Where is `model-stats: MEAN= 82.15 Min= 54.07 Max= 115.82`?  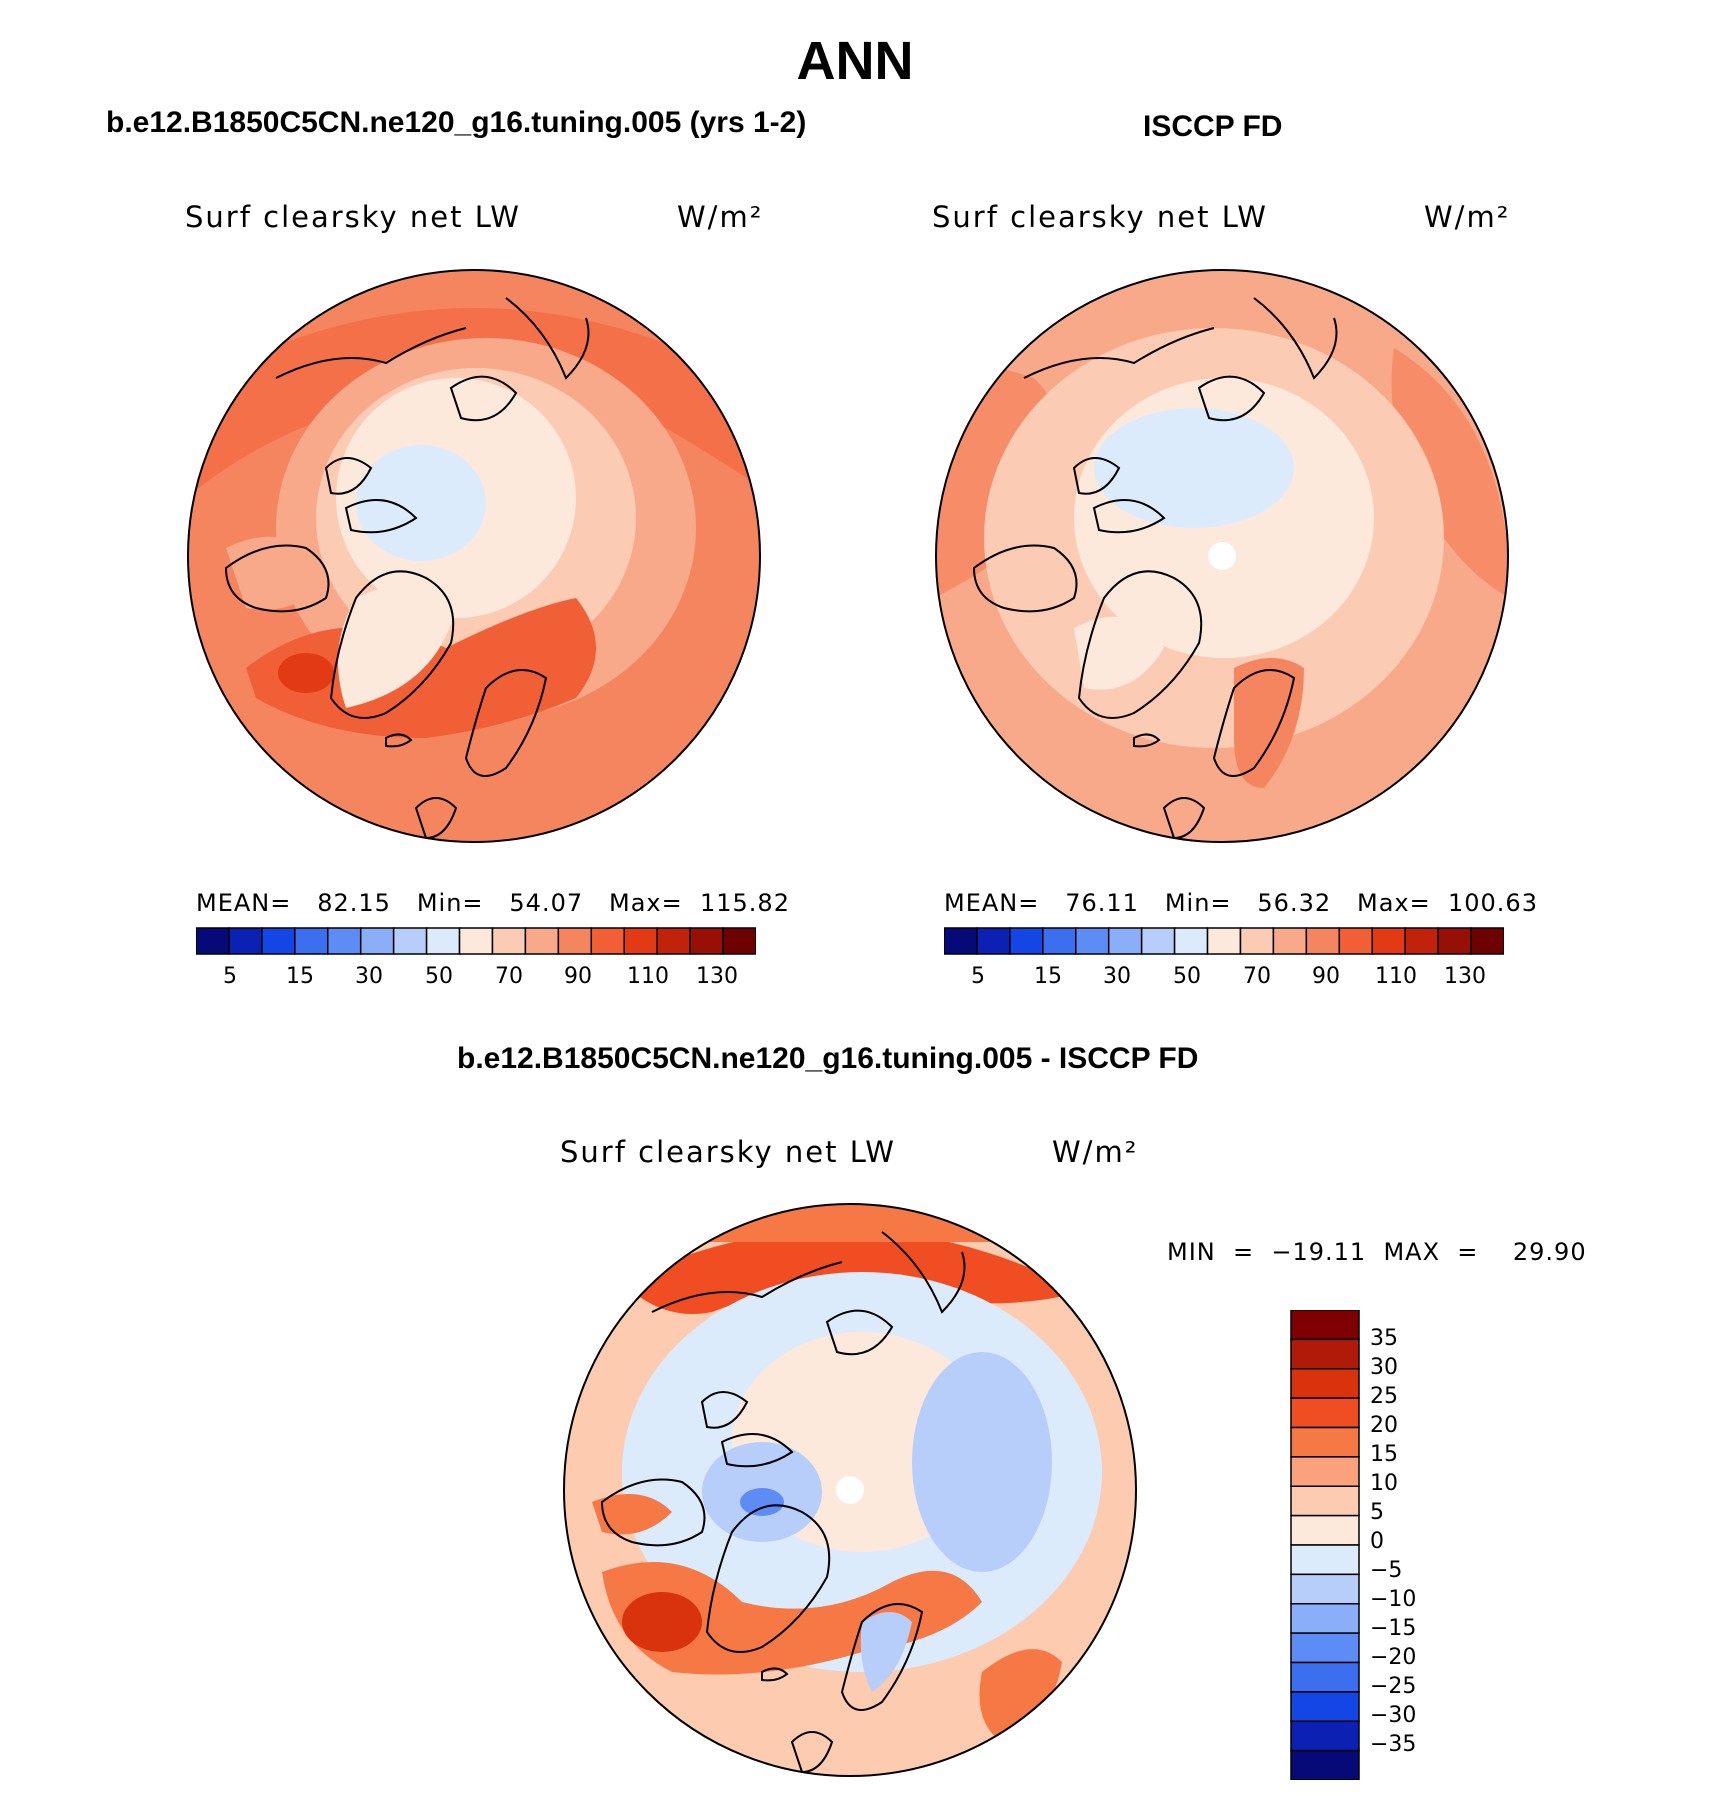
model-stats: MEAN= 82.15 Min= 54.07 Max= 115.82 is located at coordinates (493, 903).